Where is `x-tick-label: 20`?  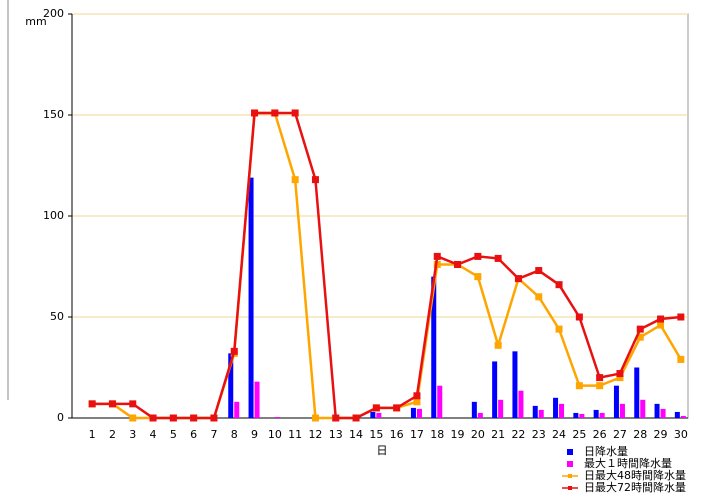 x-tick-label: 20 is located at coordinates (478, 434).